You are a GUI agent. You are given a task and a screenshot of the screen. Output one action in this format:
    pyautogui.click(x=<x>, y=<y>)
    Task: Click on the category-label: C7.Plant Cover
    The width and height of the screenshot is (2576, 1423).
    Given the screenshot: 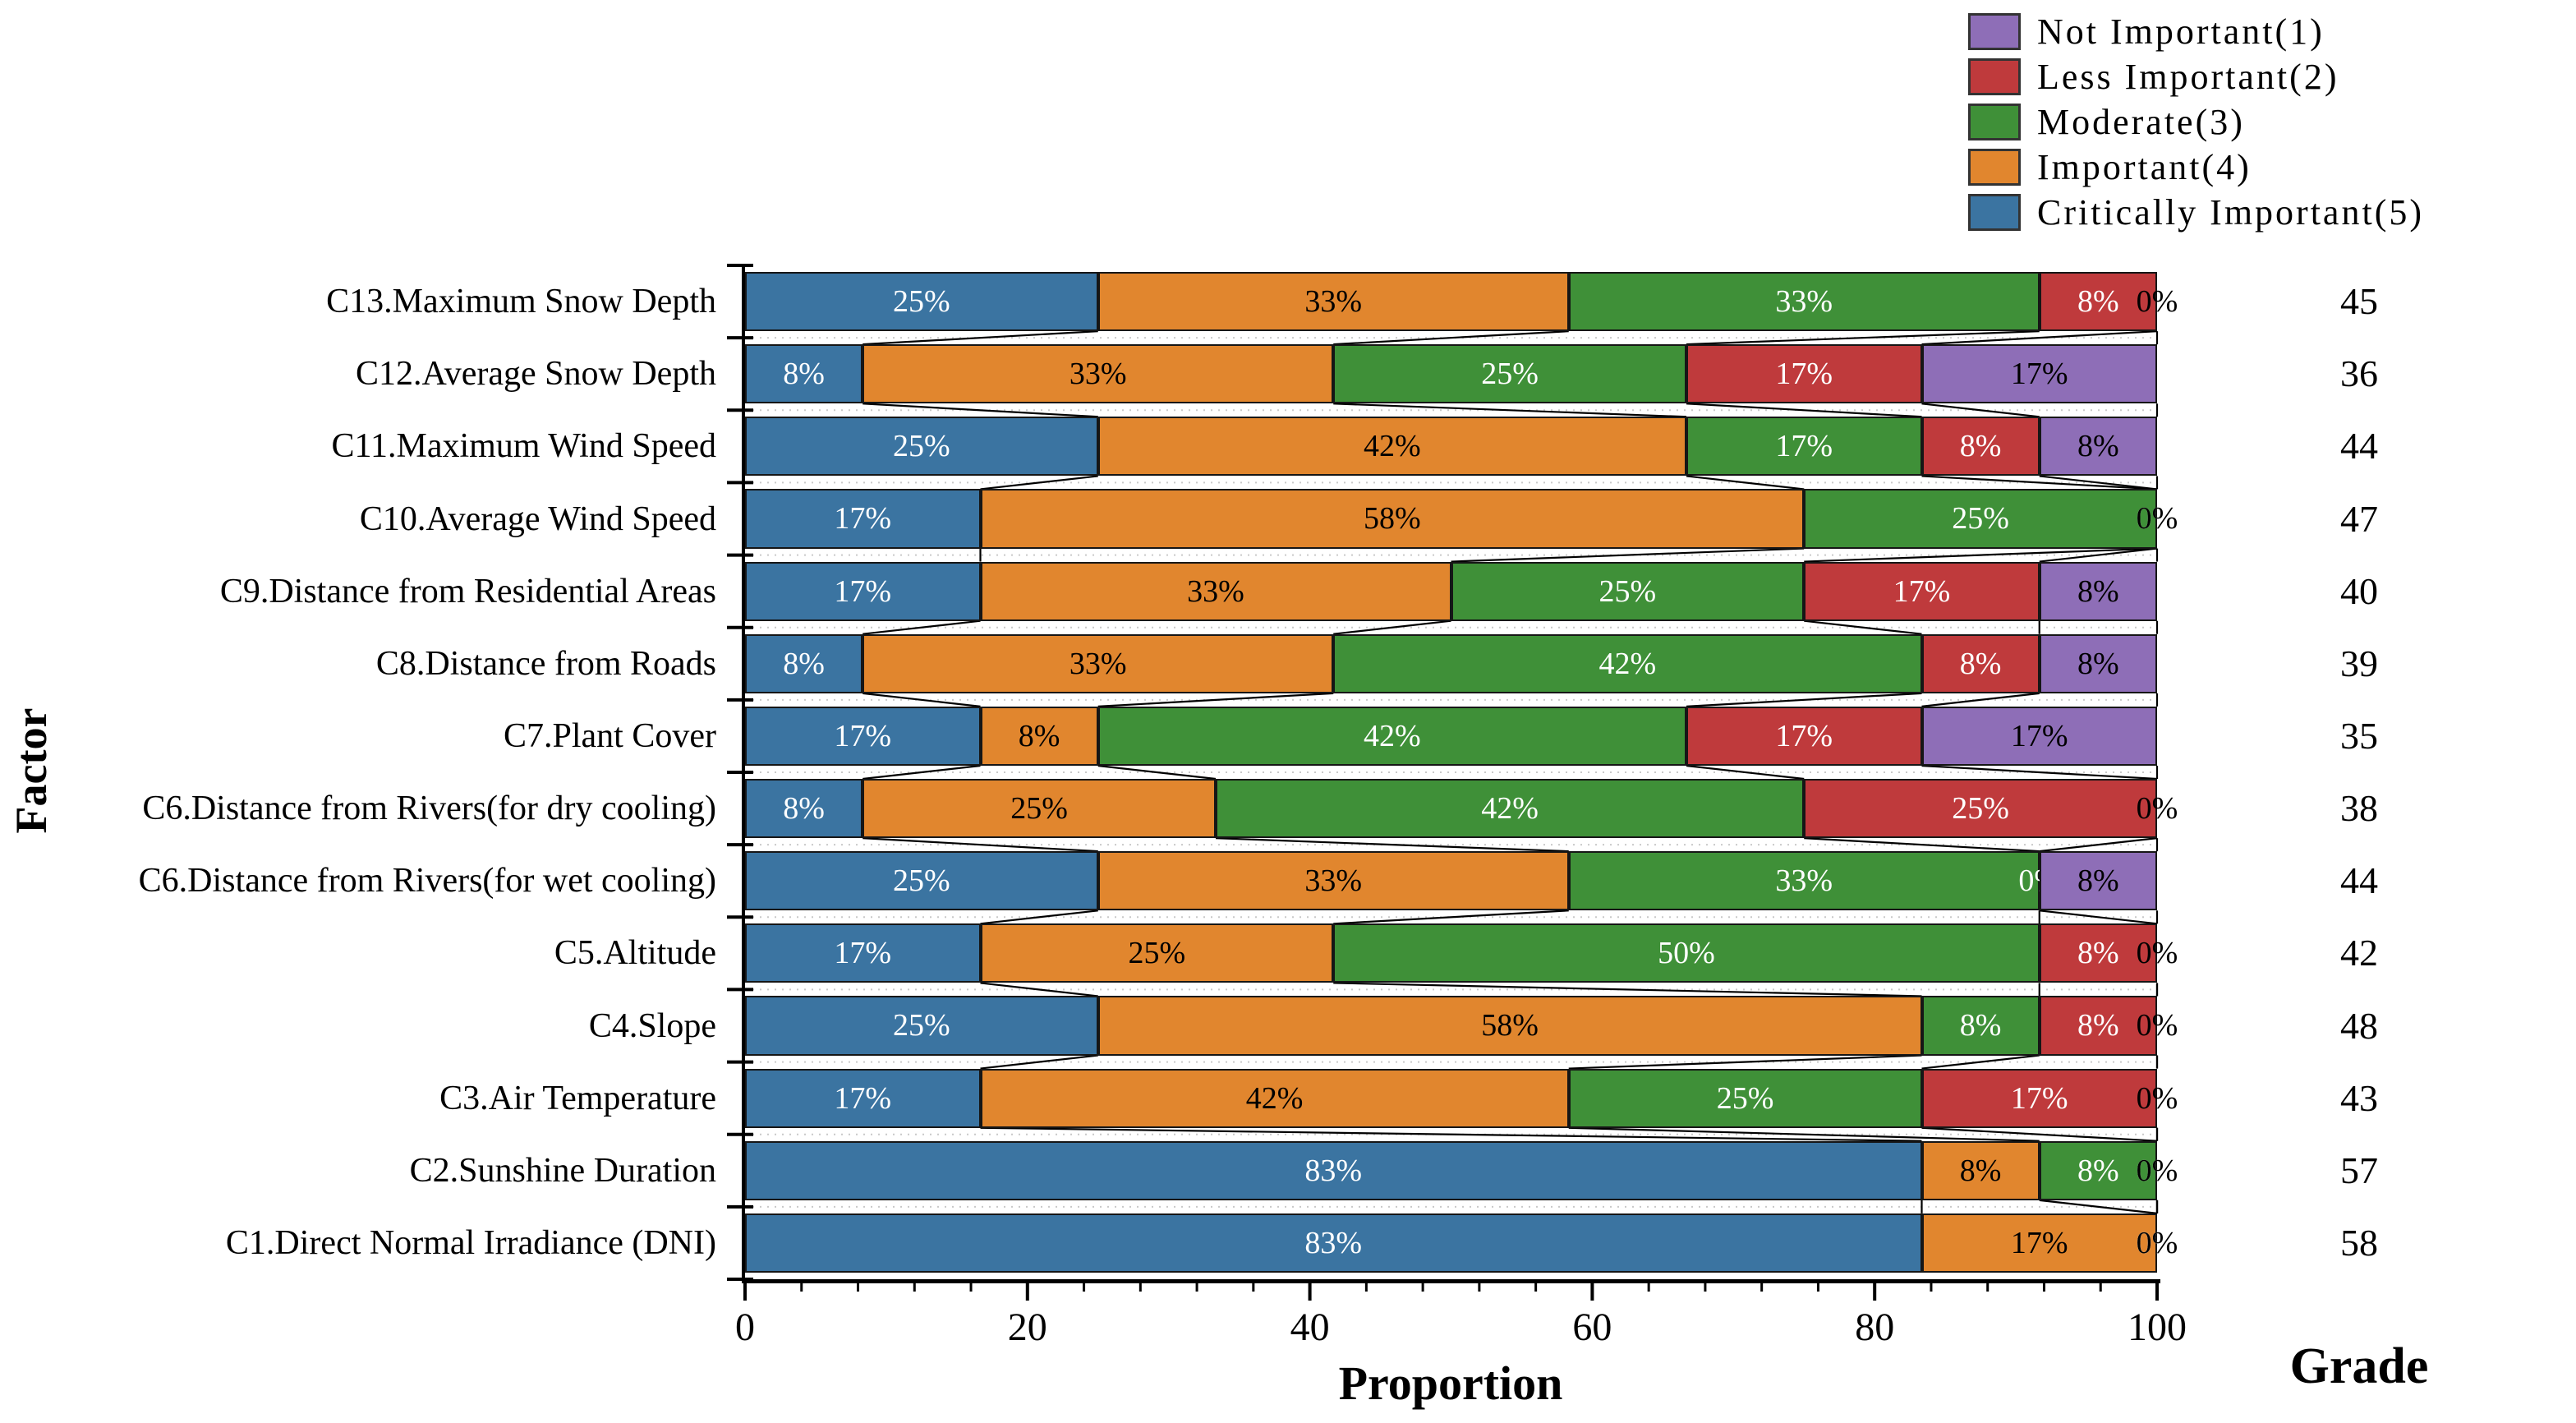 What is the action you would take?
    pyautogui.click(x=610, y=735)
    